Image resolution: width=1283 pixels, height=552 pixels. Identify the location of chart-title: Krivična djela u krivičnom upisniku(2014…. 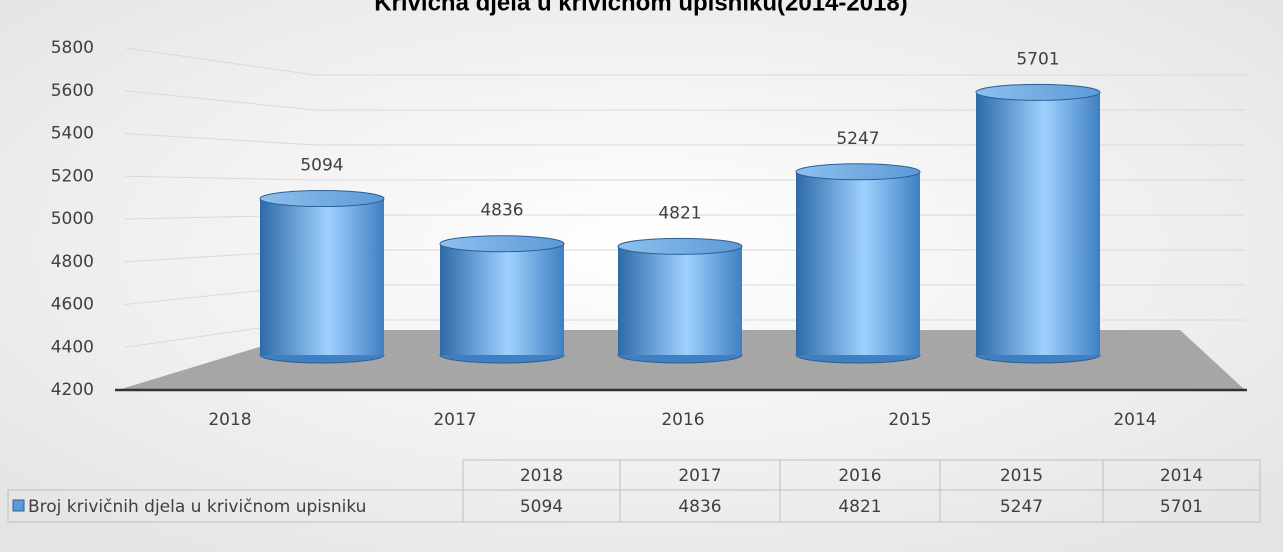
(641, 8).